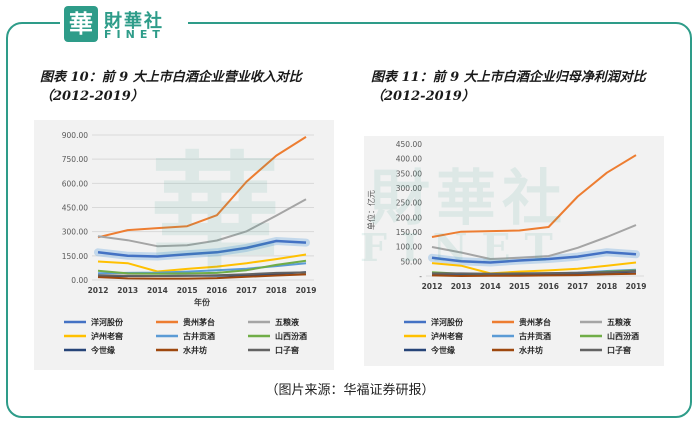  Describe the element at coordinates (412, 261) in the screenshot. I see `y-tick-label: 50.00` at that location.